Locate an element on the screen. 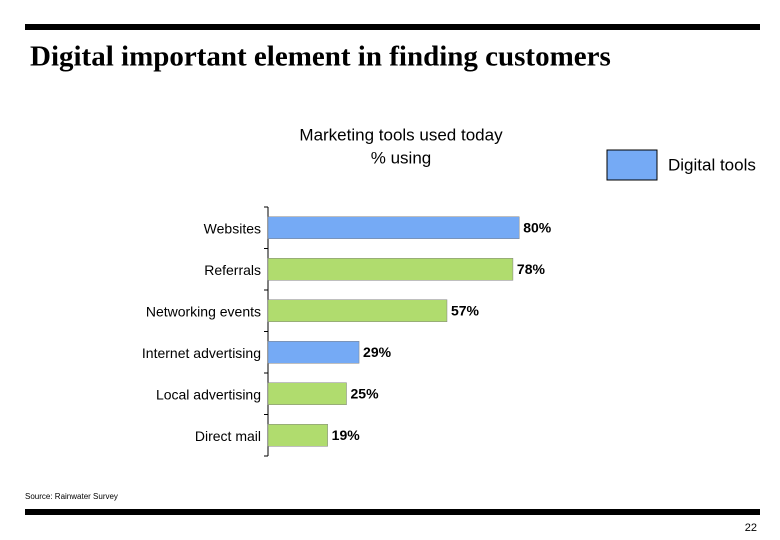  category-label: Referrals is located at coordinates (232, 270).